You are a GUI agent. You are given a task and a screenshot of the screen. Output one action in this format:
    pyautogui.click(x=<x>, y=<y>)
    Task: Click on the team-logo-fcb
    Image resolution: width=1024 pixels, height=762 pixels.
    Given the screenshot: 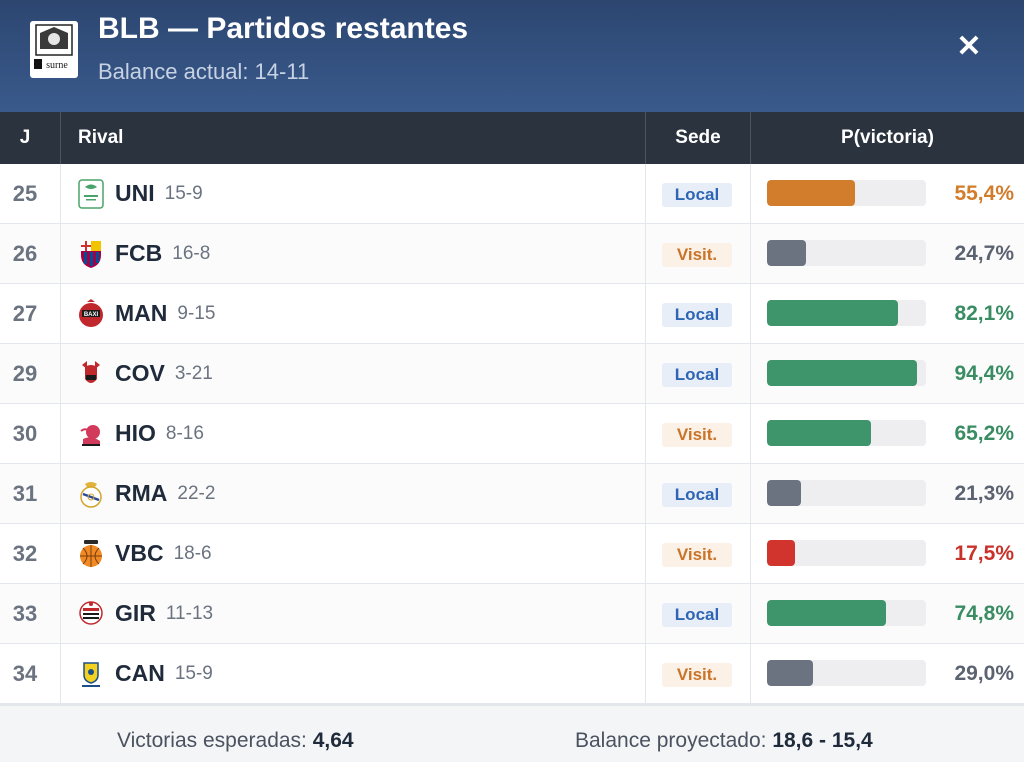 What is the action you would take?
    pyautogui.click(x=91, y=254)
    